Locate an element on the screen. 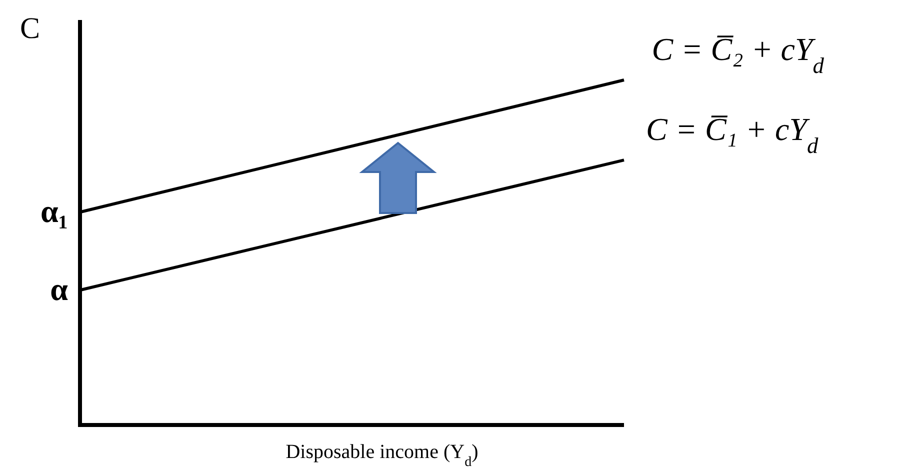 Image resolution: width=914 pixels, height=475 pixels. annotation: α is located at coordinates (59, 289).